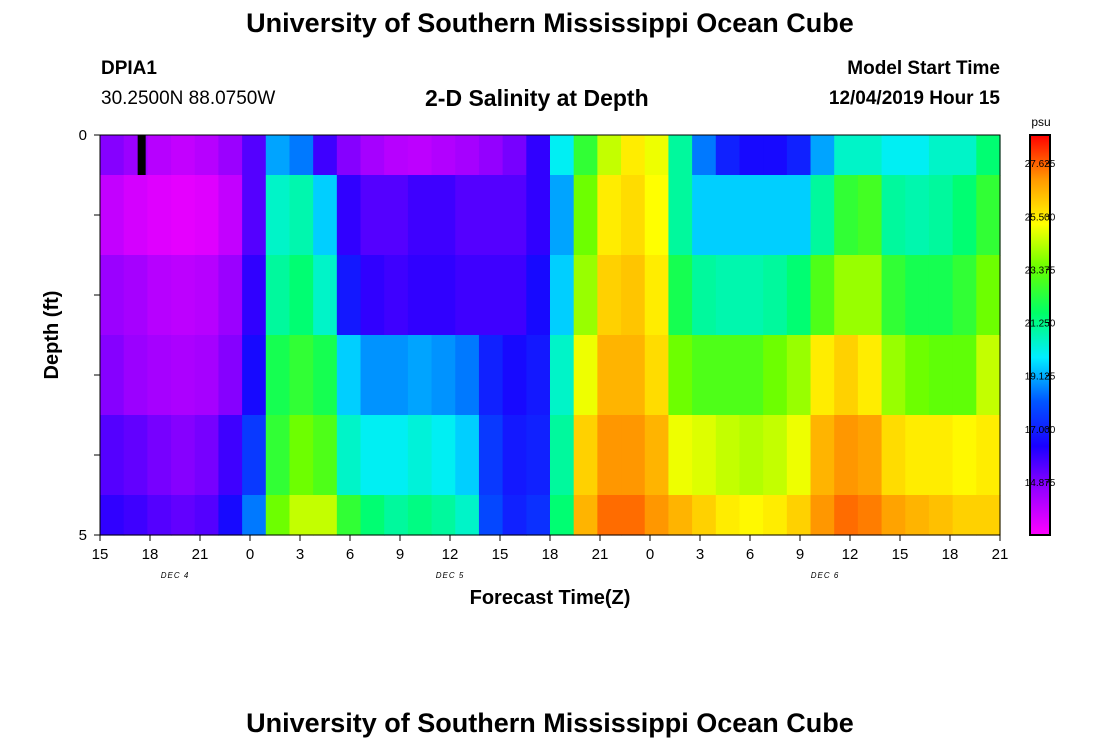  What do you see at coordinates (1040, 164) in the screenshot?
I see `colorbar-tick-label: 27.625` at bounding box center [1040, 164].